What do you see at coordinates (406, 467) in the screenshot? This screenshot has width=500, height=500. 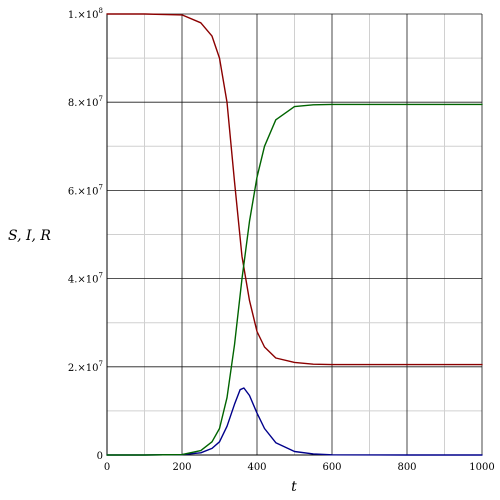 I see `x-tick-label: 800` at bounding box center [406, 467].